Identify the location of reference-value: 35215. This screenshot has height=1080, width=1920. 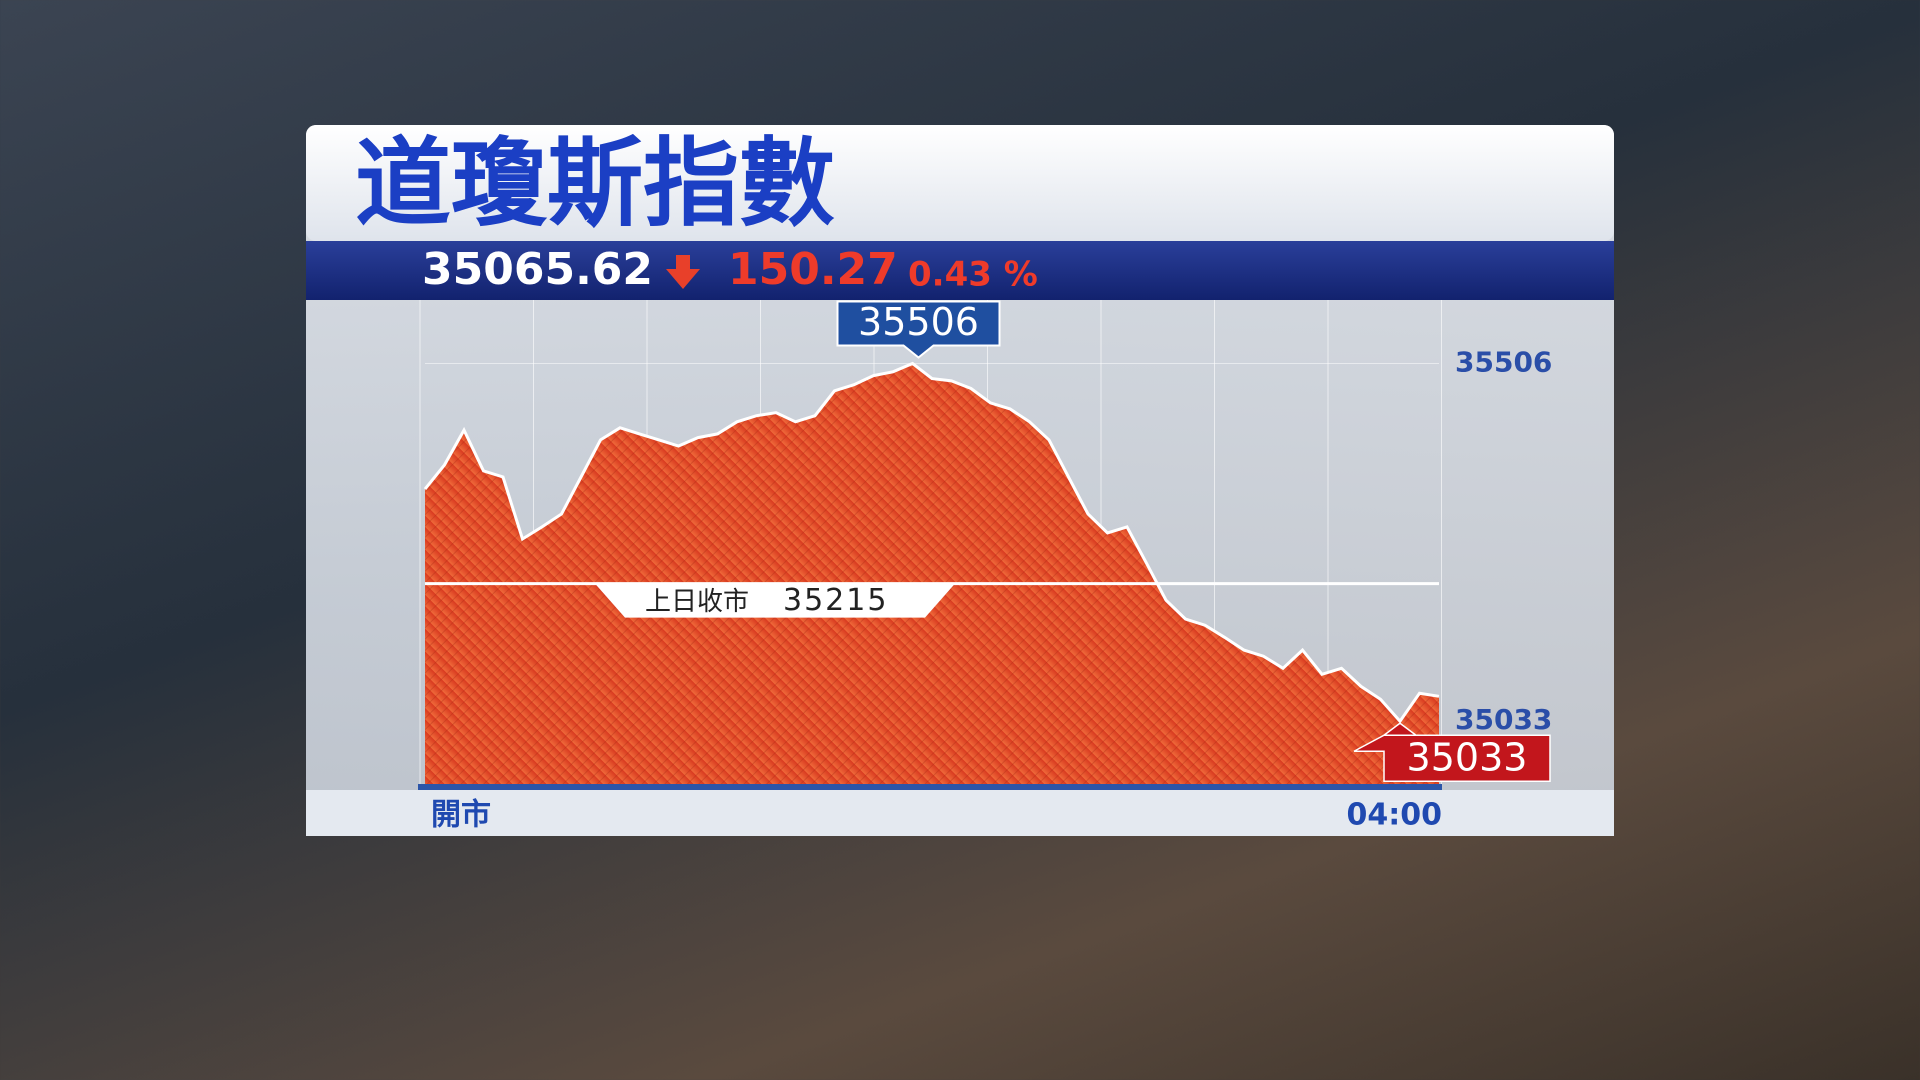
(835, 600).